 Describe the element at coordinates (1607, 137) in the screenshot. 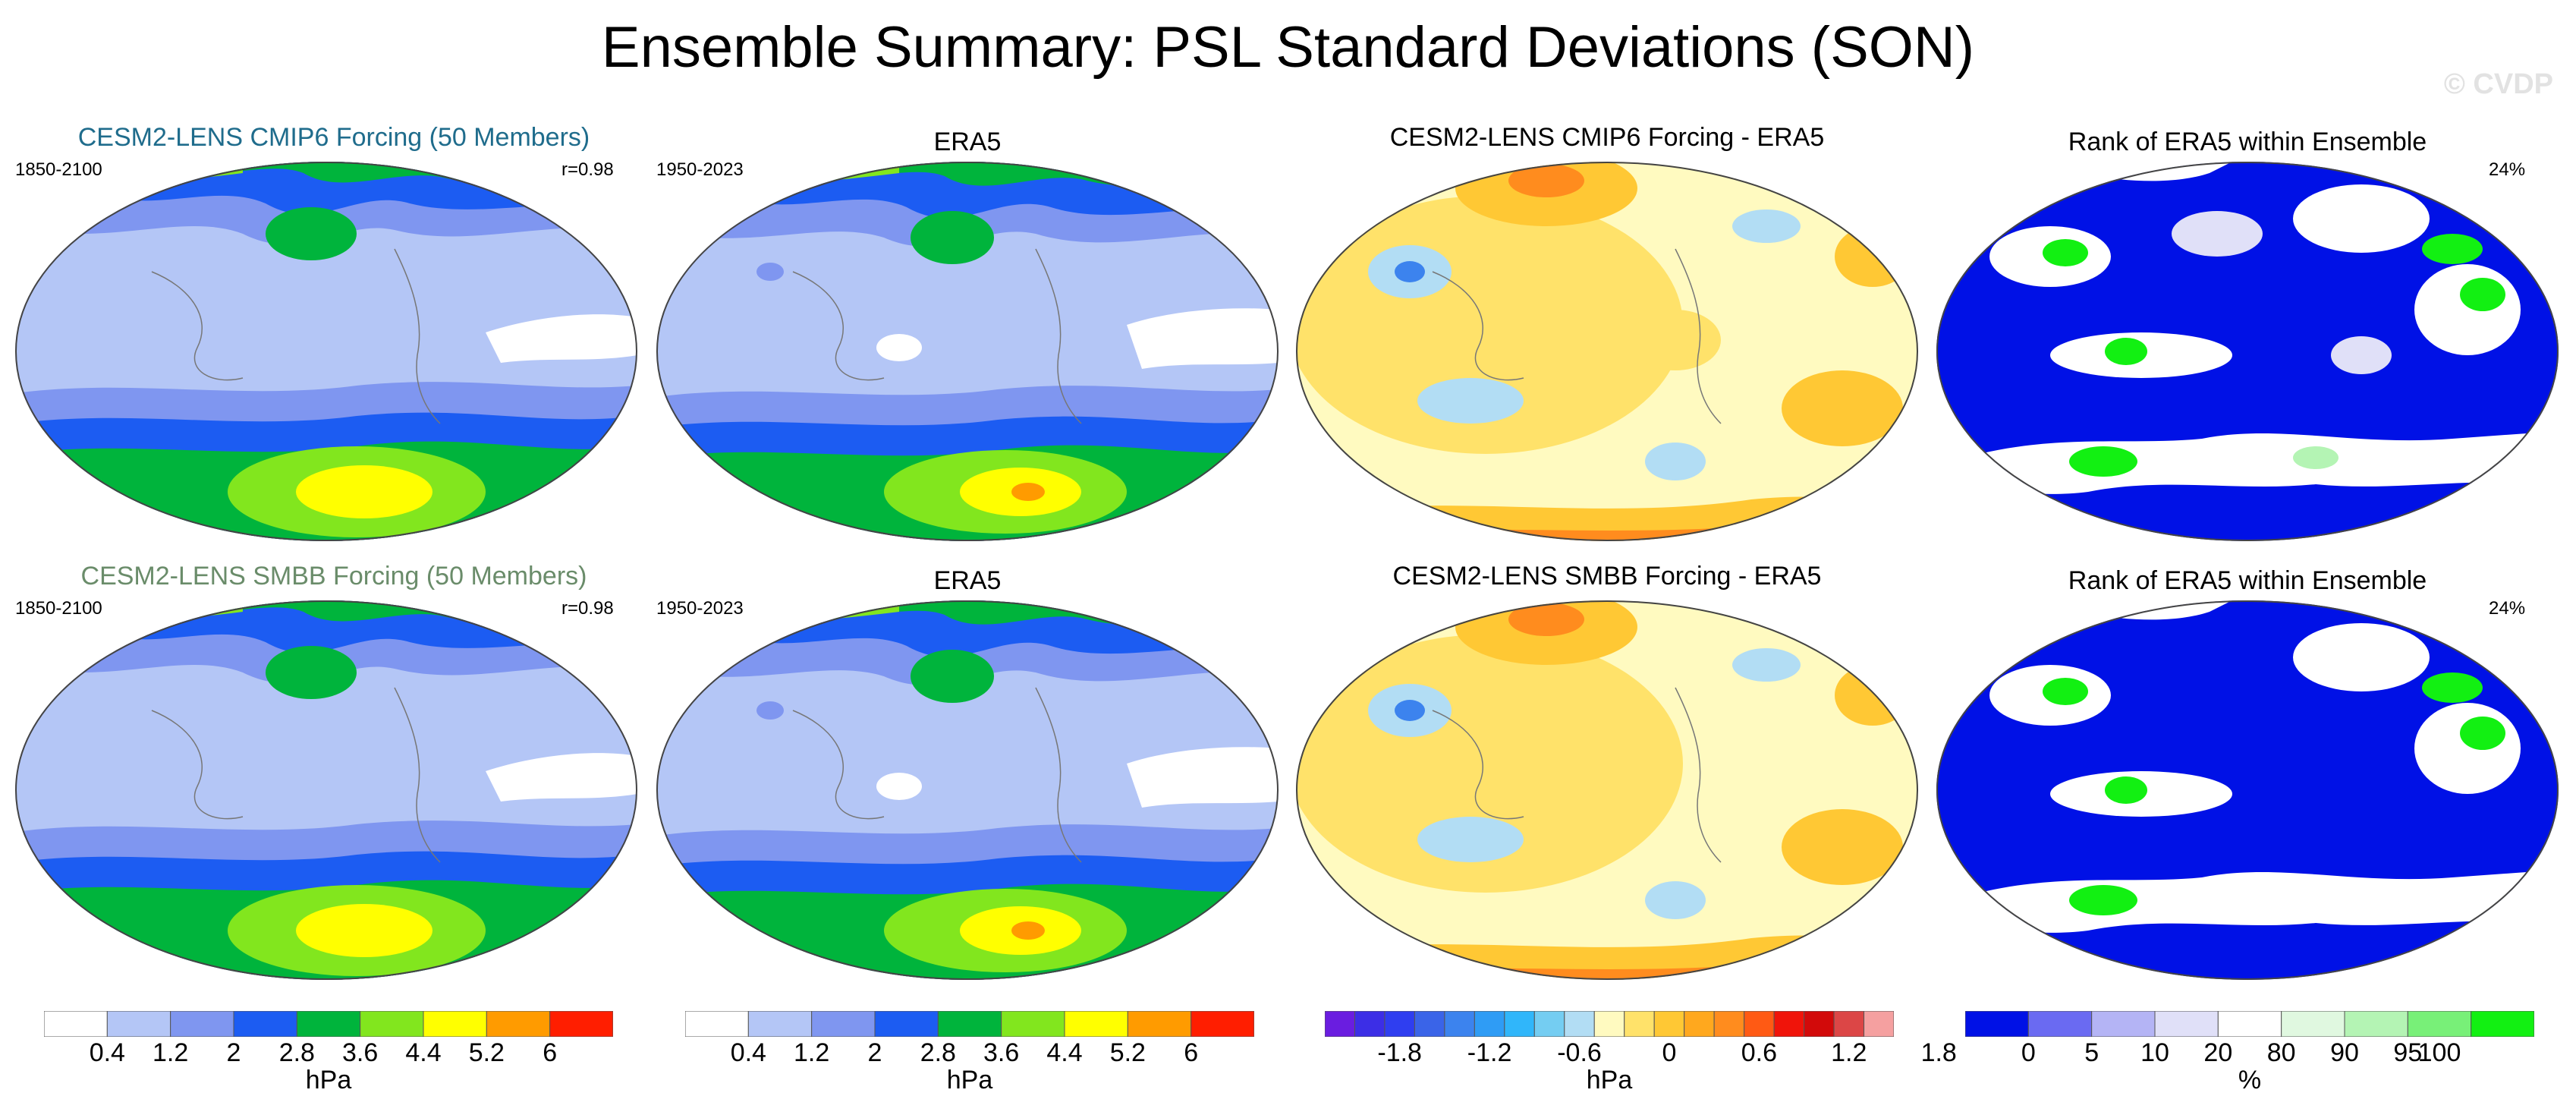

I see `row1-diff-title: CESM2-LENS CMIP6 Forcing - ERA5` at that location.